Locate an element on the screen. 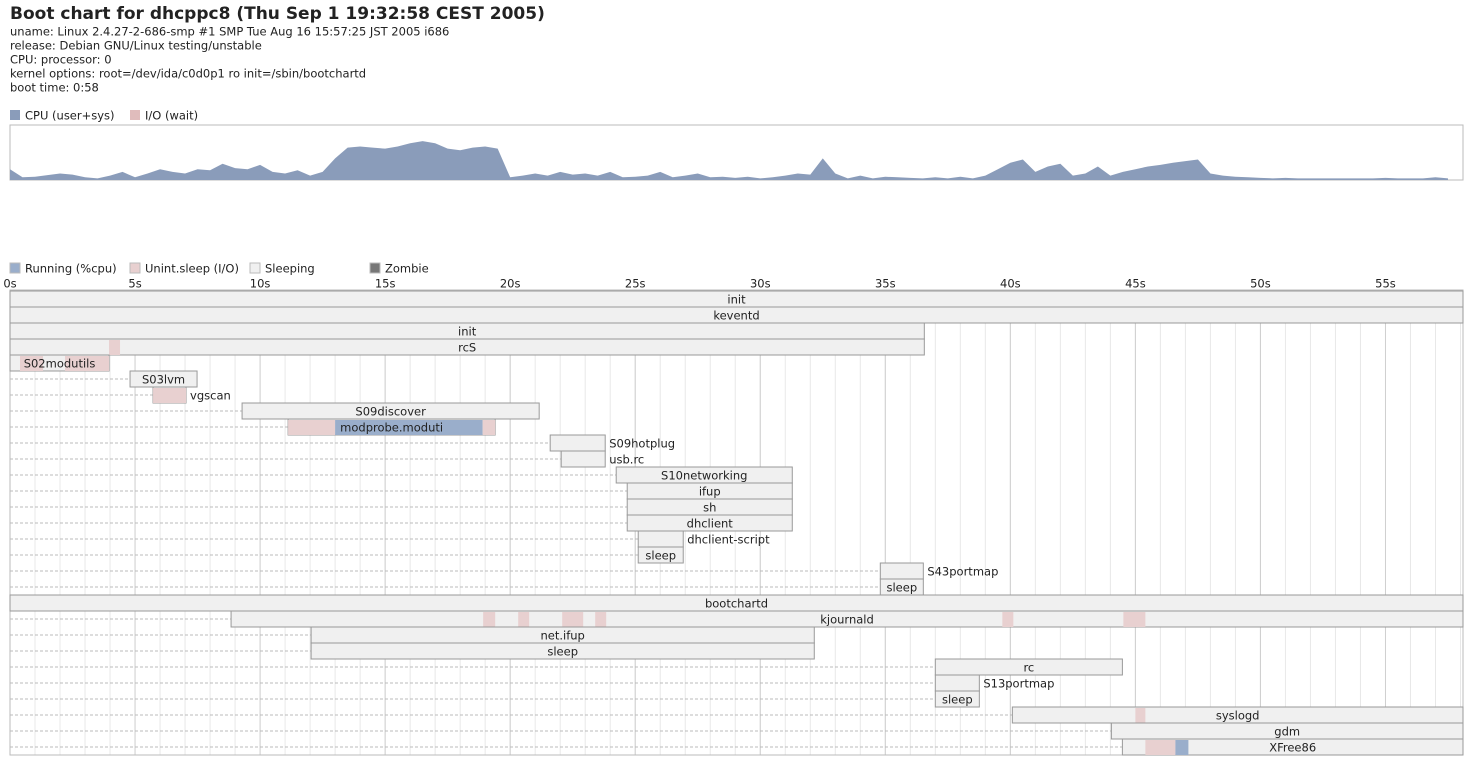  info-line: boot time: 0:58 is located at coordinates (54, 88).